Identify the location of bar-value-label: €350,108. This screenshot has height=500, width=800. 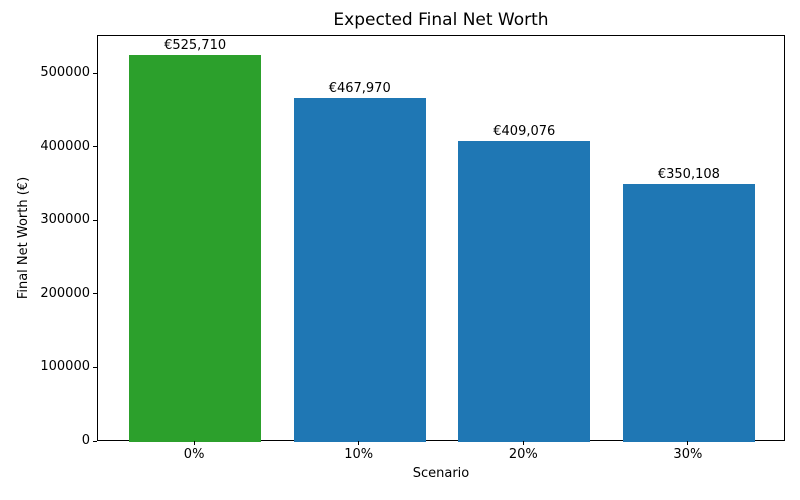
(688, 175).